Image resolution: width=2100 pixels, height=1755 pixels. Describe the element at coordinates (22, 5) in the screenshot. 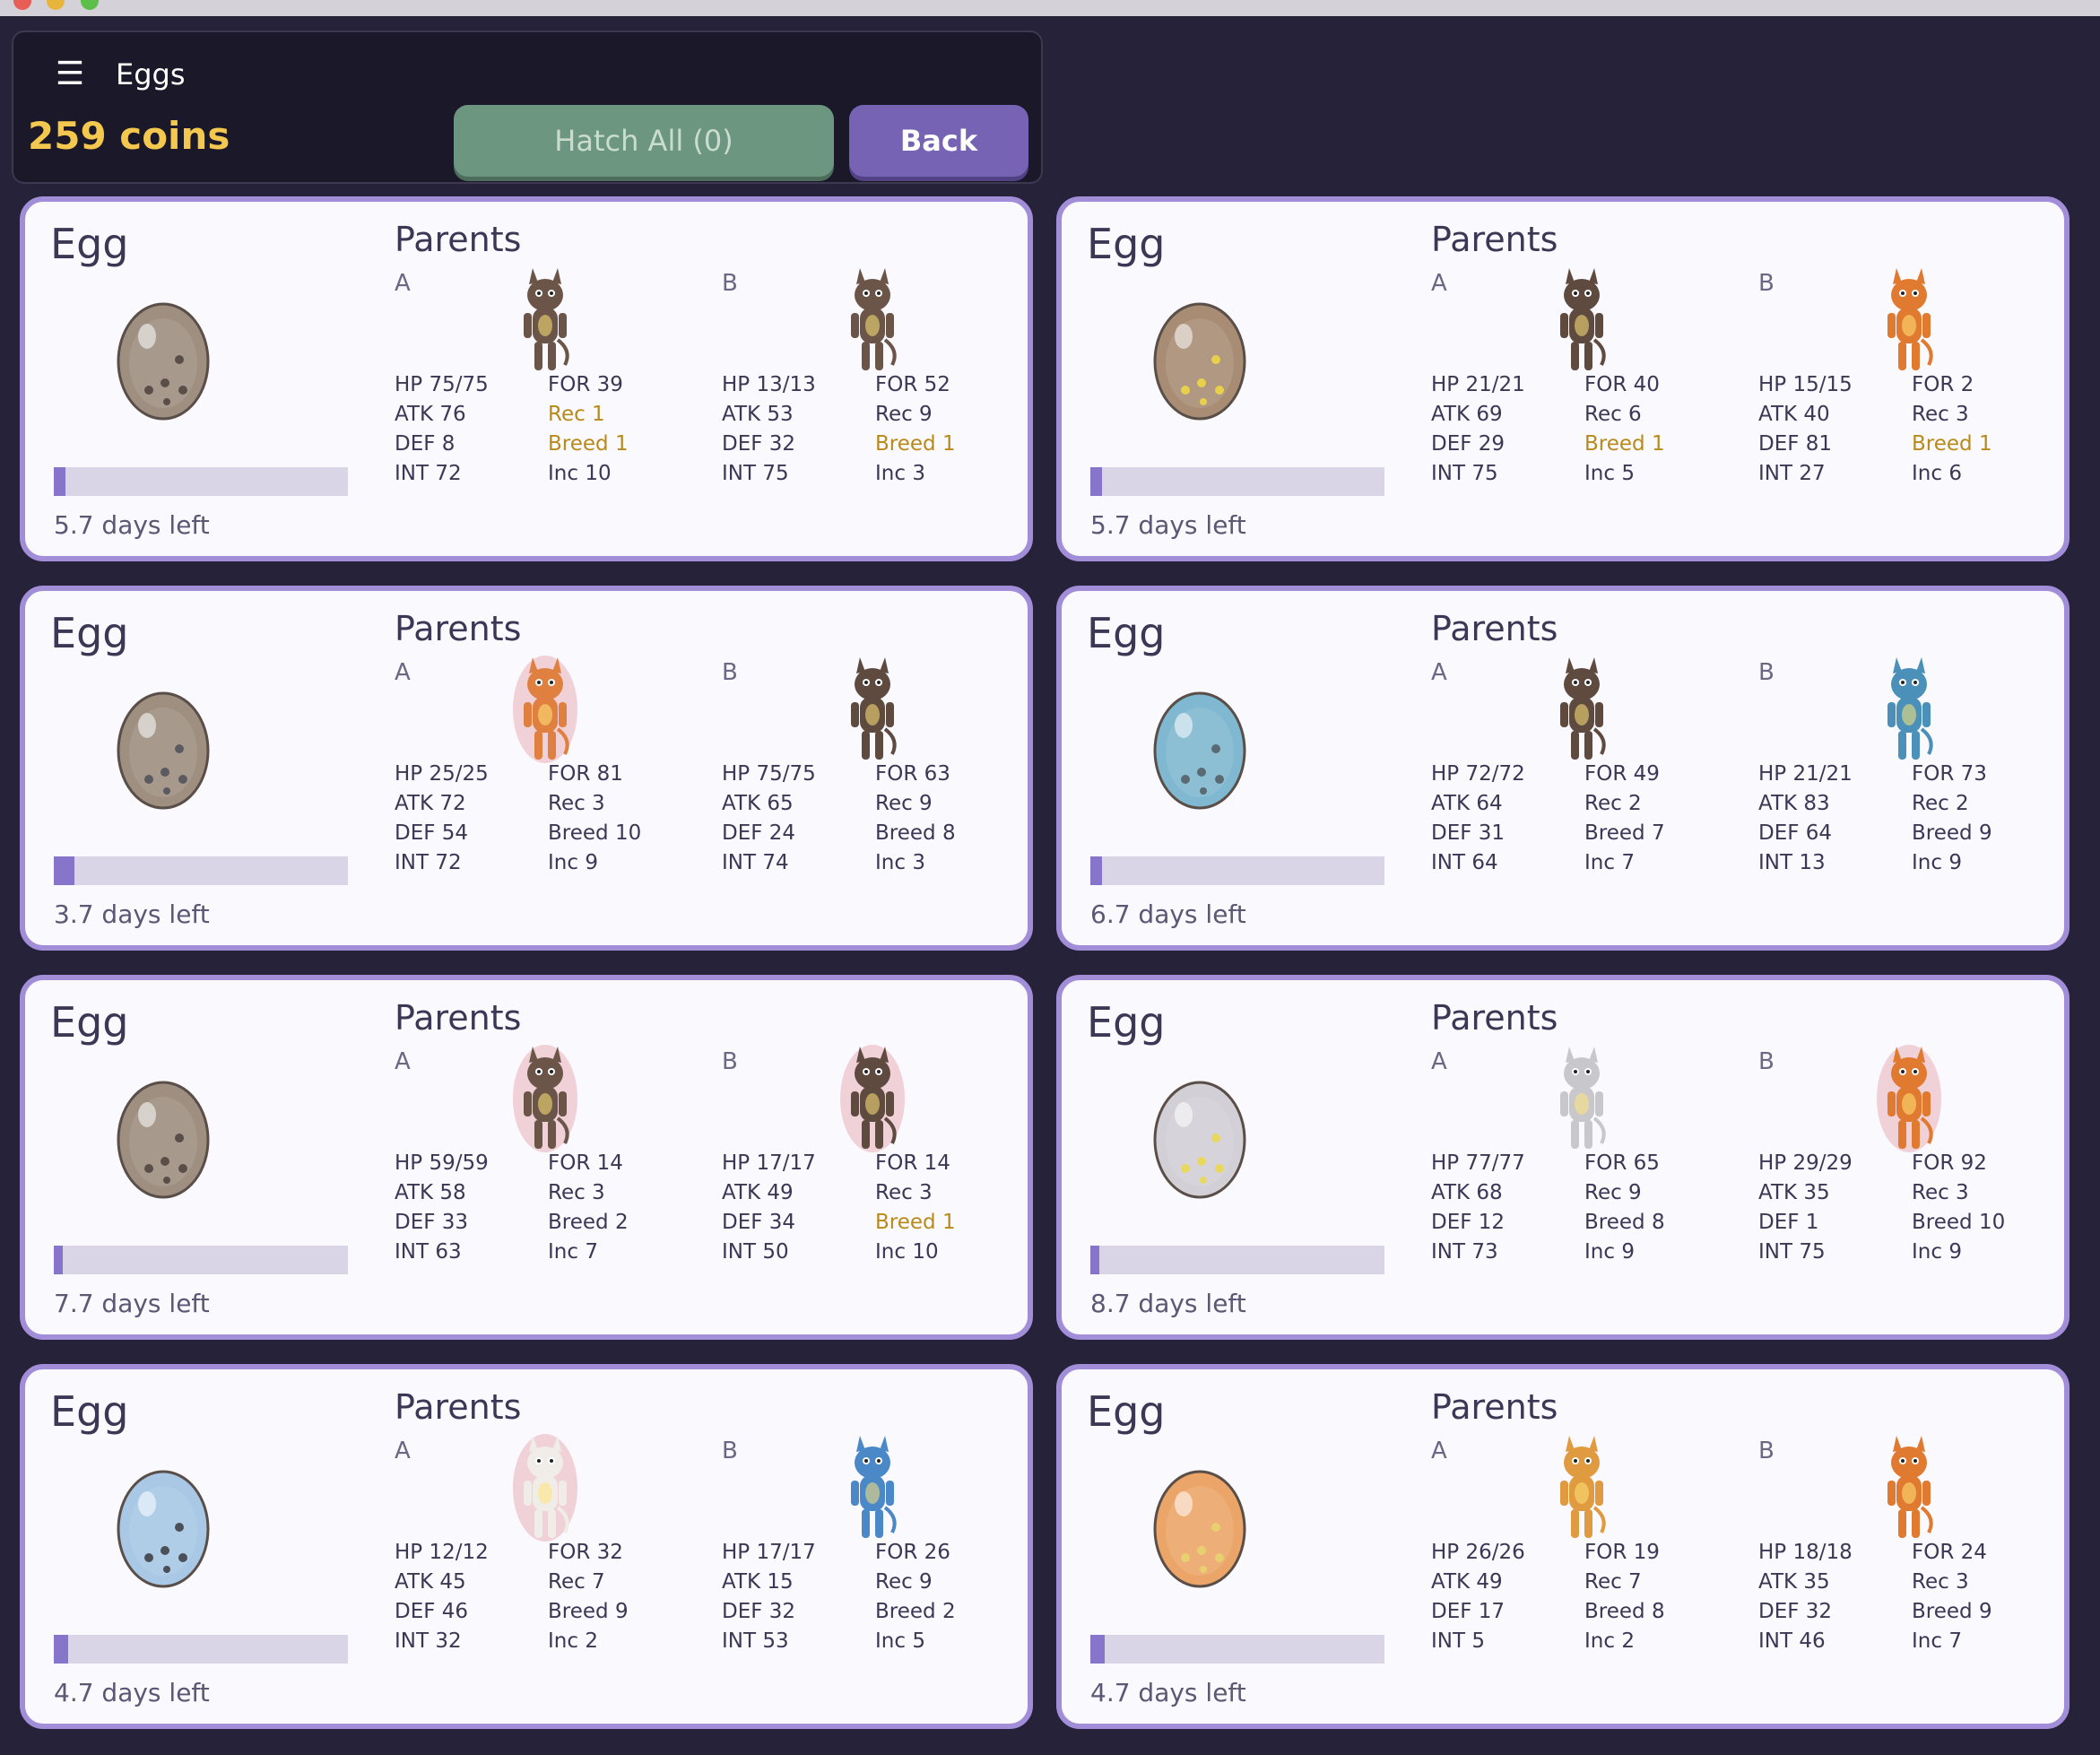

I see `window-close-icon` at that location.